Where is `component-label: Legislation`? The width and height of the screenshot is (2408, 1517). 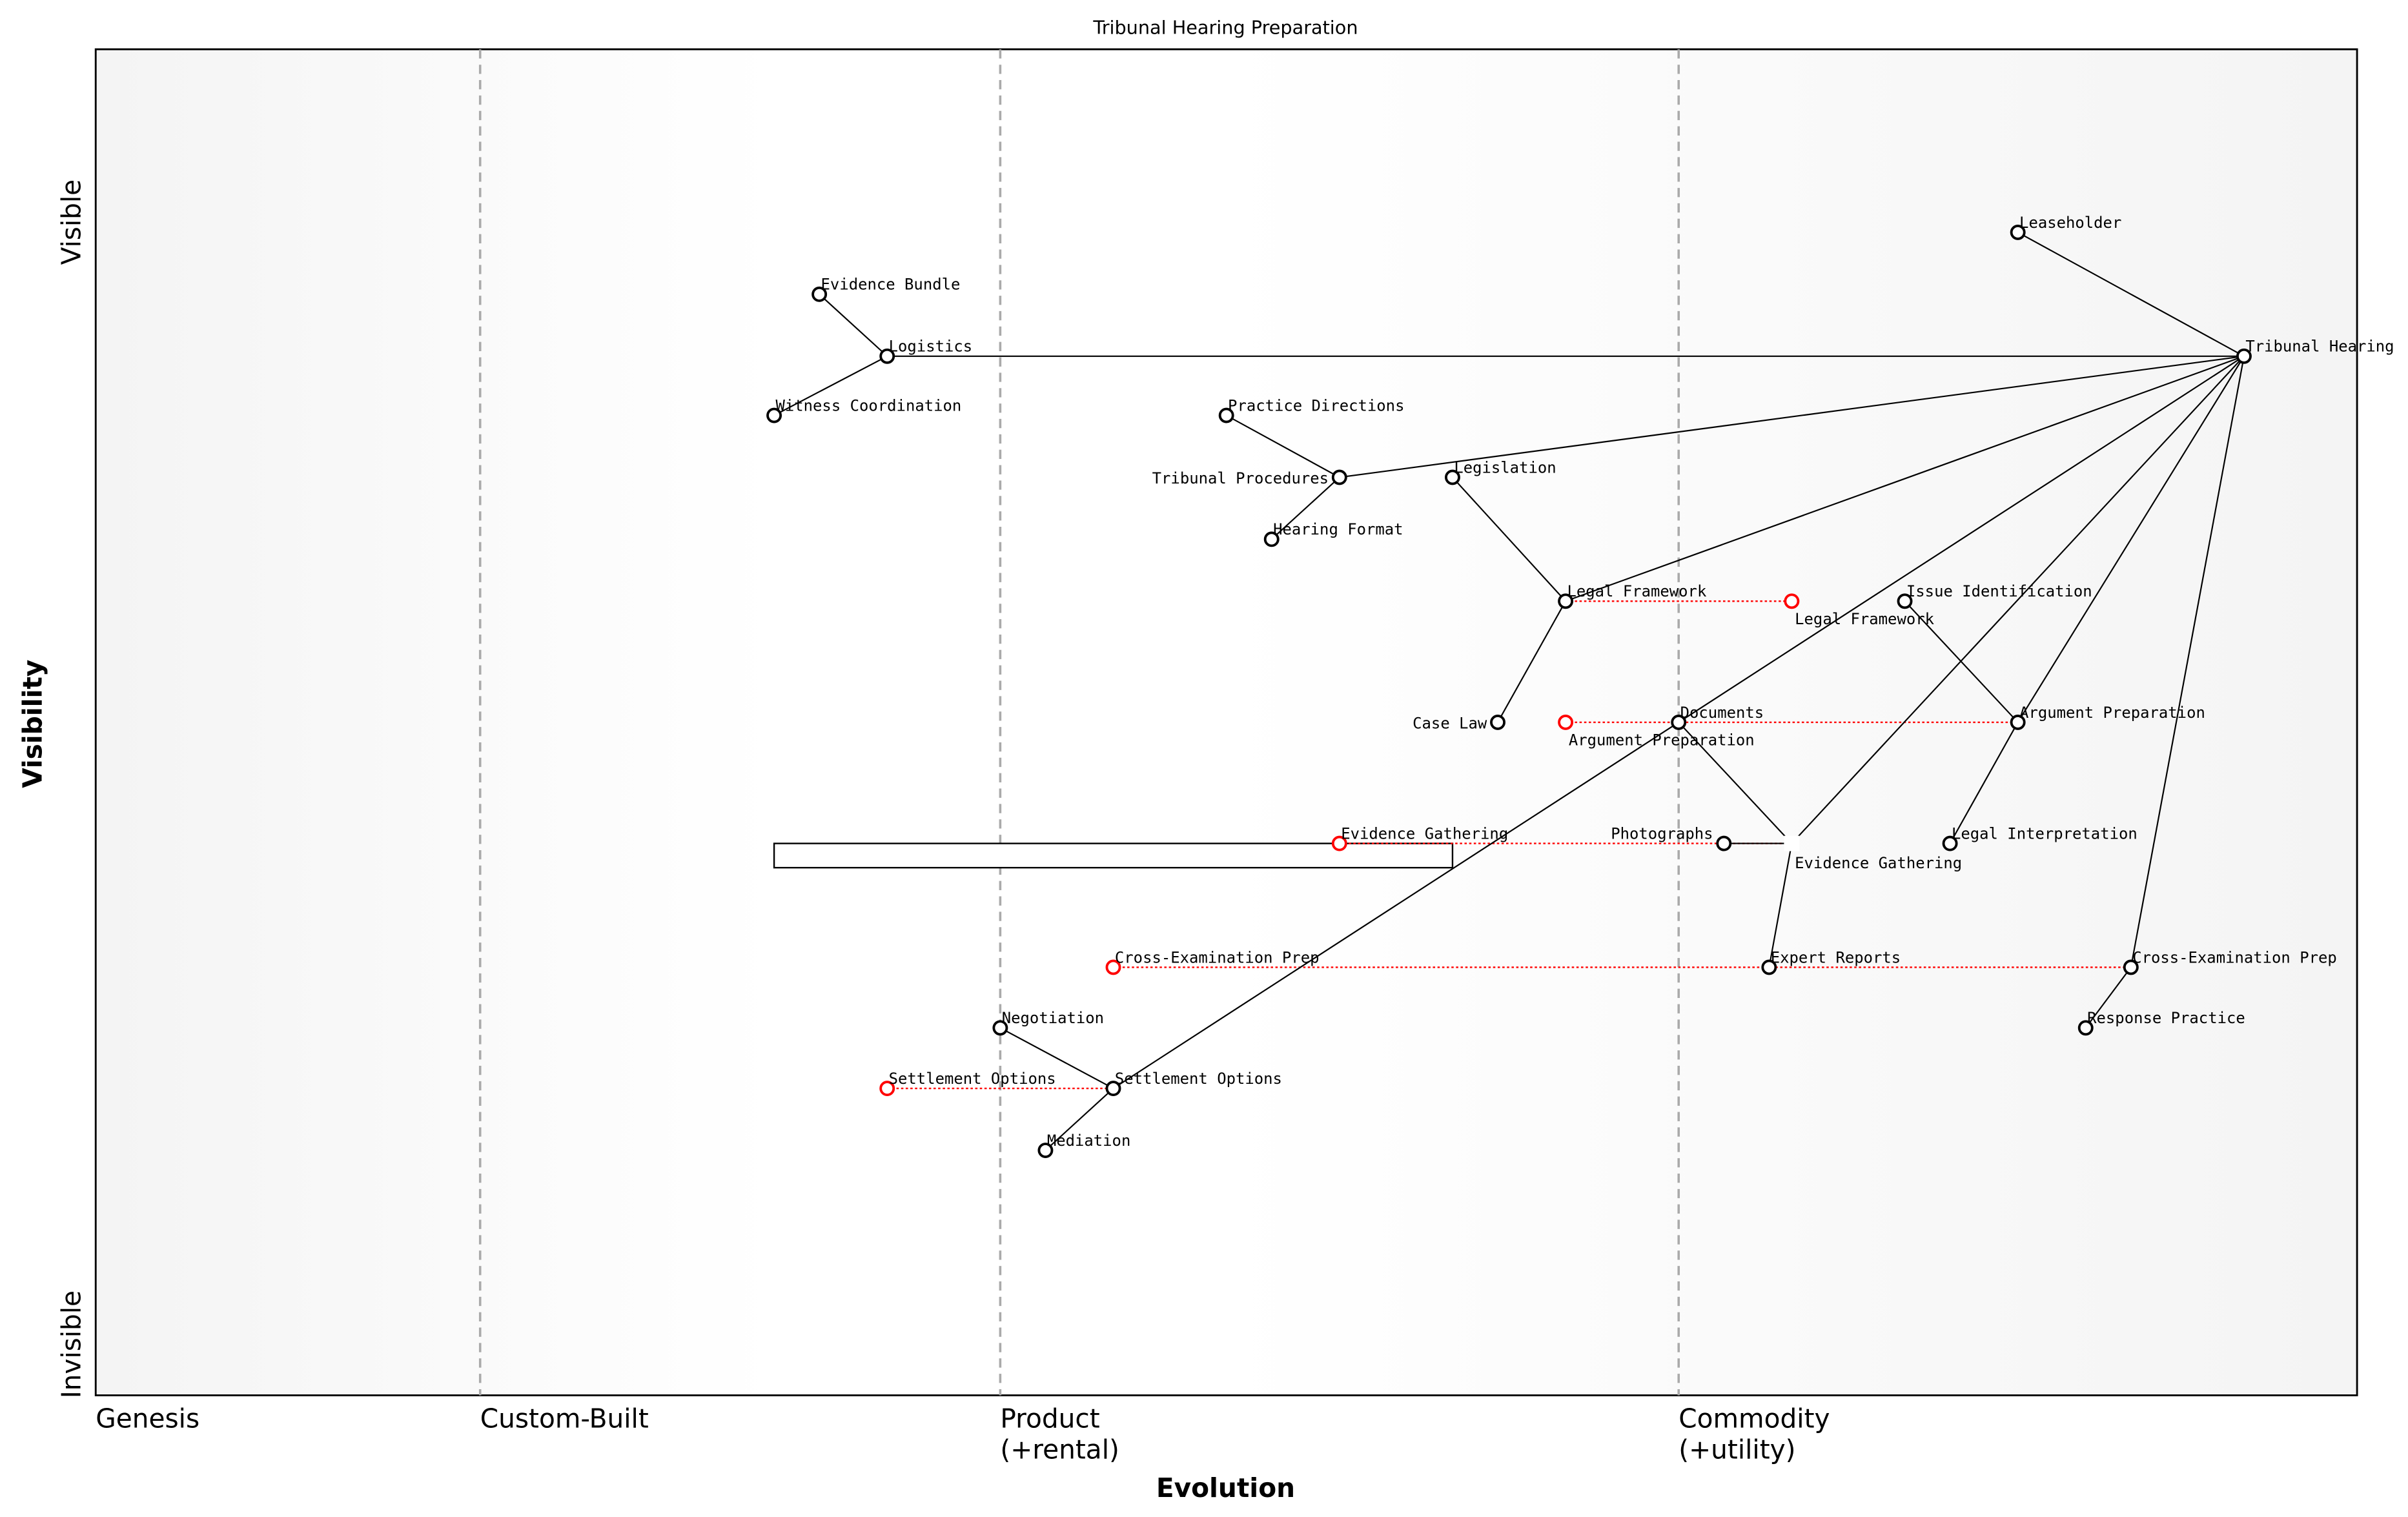 component-label: Legislation is located at coordinates (1505, 467).